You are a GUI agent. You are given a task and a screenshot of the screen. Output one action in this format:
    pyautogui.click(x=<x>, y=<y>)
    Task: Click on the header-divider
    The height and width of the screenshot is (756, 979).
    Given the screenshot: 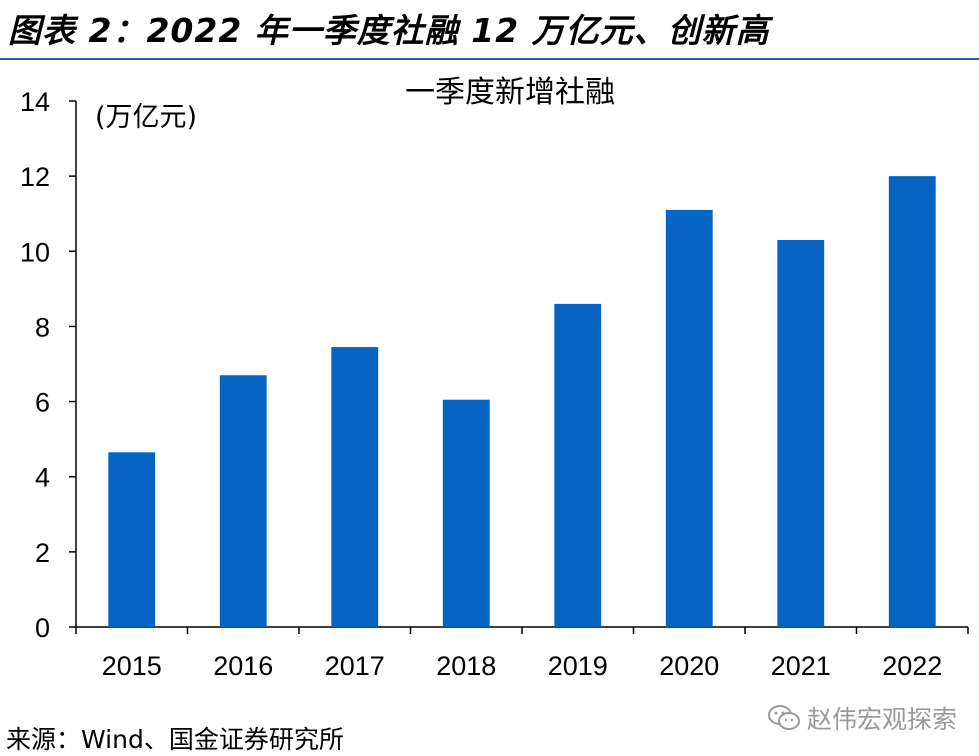 What is the action you would take?
    pyautogui.click(x=489, y=59)
    